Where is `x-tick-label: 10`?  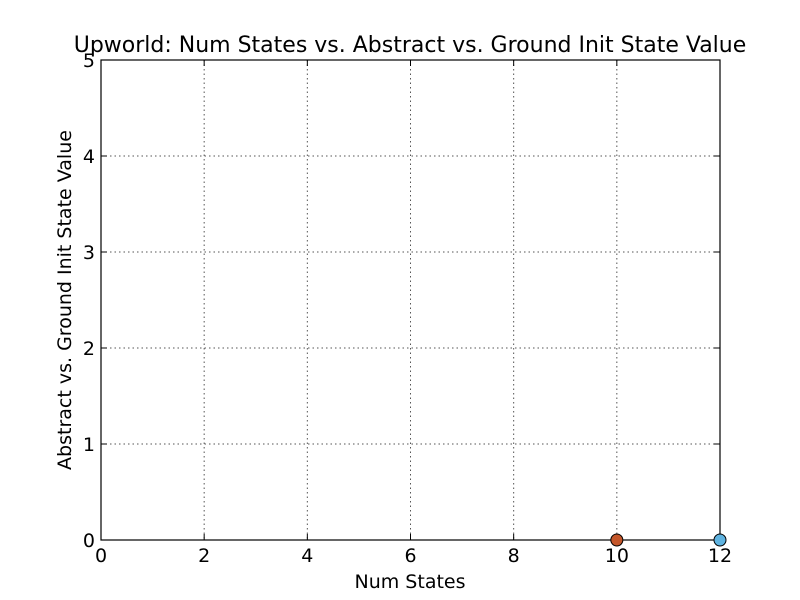 x-tick-label: 10 is located at coordinates (617, 556).